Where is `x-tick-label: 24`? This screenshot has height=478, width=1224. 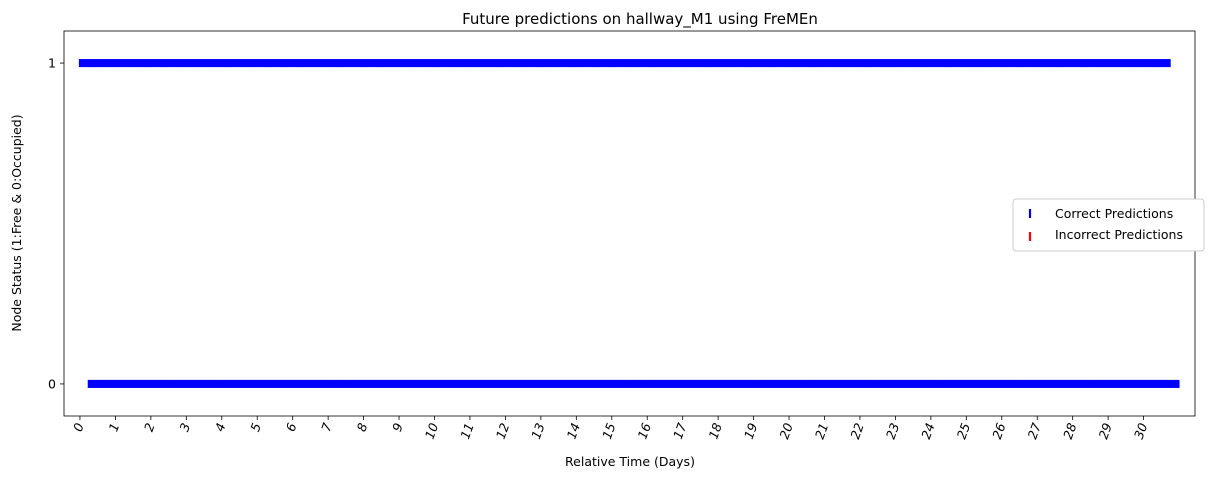 x-tick-label: 24 is located at coordinates (928, 431).